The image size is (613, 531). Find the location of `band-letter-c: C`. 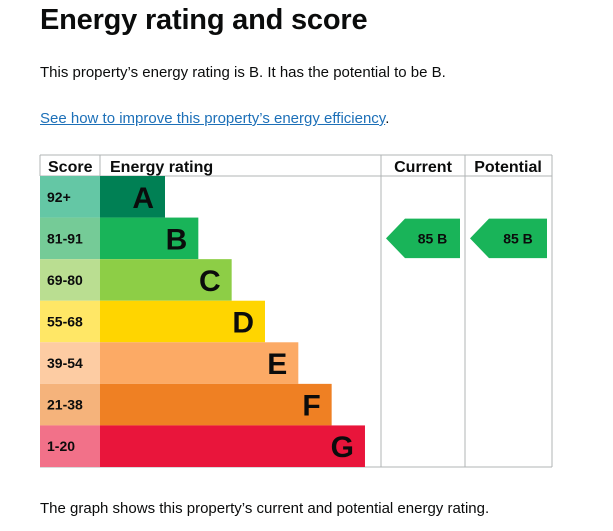

band-letter-c: C is located at coordinates (210, 281).